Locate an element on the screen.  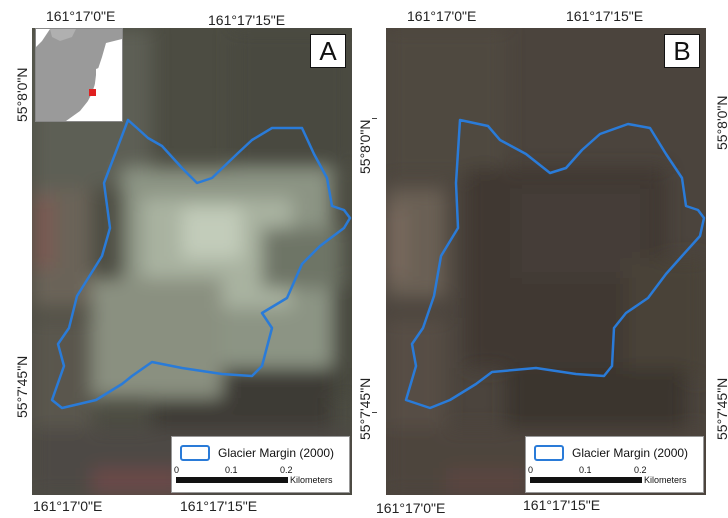
panel-b-right-lat-bottom: 55°7'45"N is located at coordinates (721, 408).